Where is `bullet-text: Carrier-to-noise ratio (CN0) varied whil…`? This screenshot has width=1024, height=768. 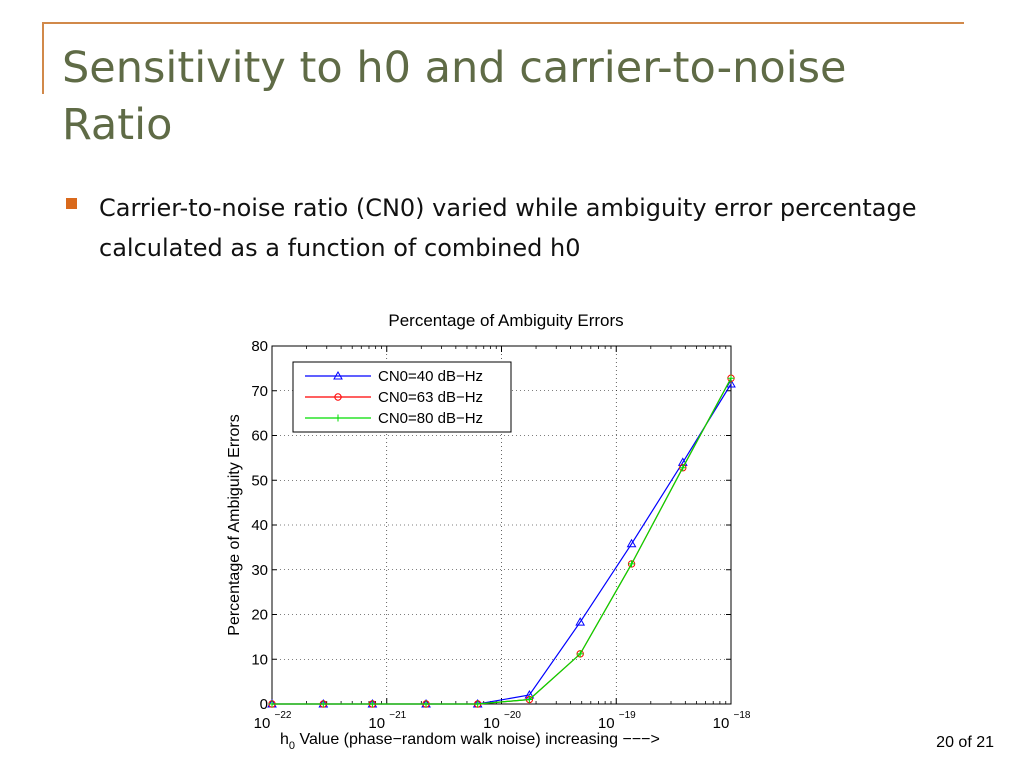 bullet-text: Carrier-to-noise ratio (CN0) varied whil… is located at coordinates (508, 228).